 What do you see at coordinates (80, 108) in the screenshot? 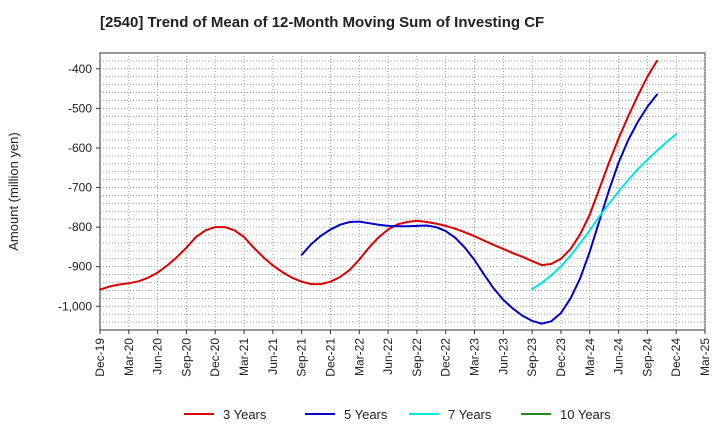
I see `y-tick-label: -500` at bounding box center [80, 108].